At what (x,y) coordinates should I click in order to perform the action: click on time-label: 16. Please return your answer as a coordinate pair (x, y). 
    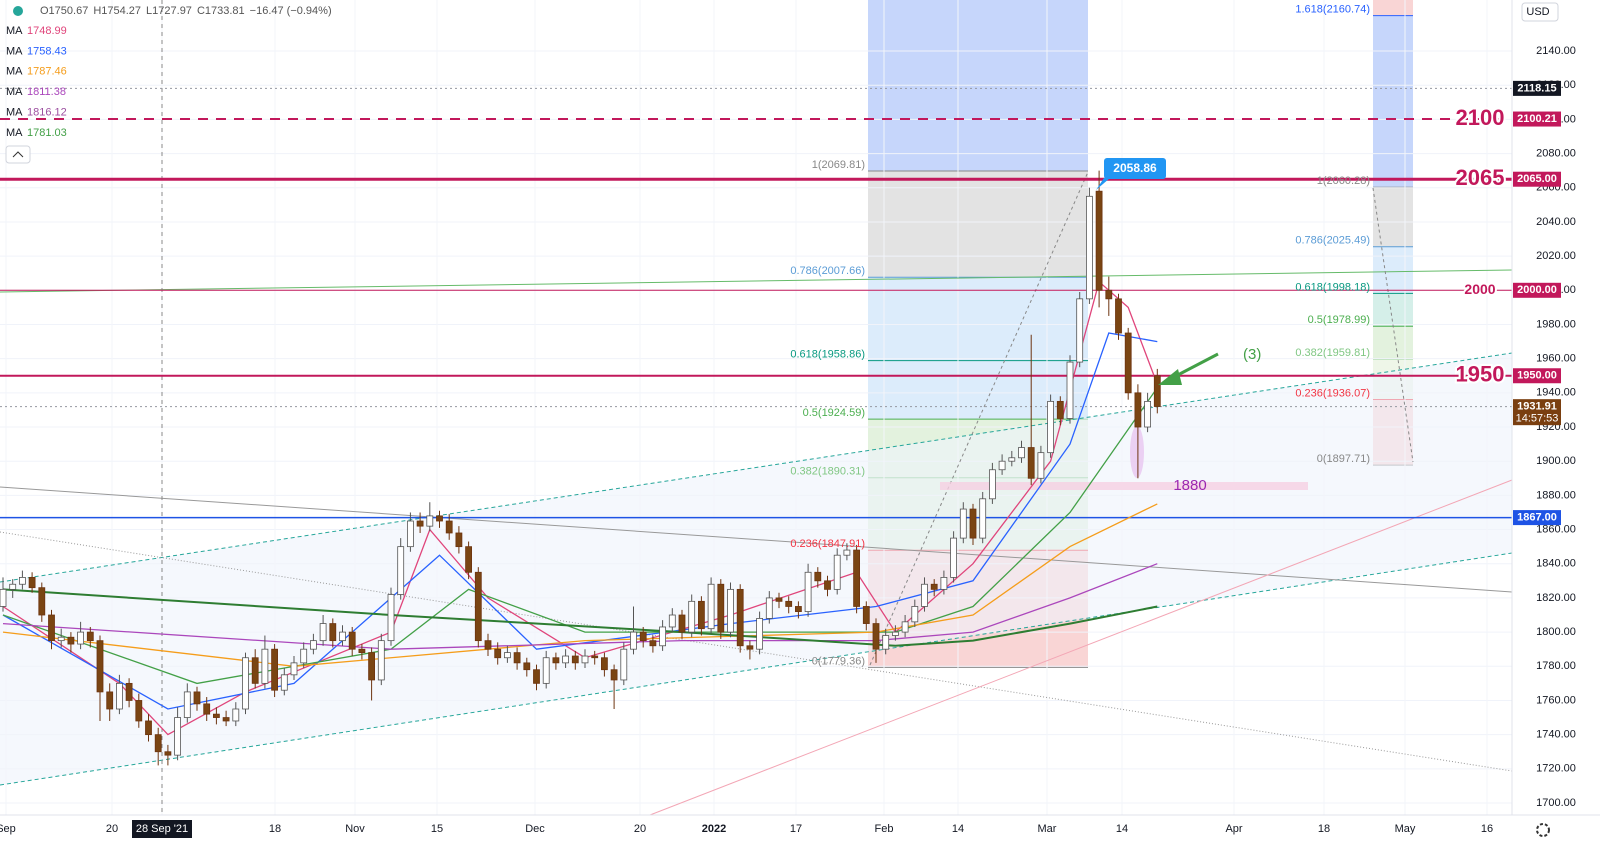
    Looking at the image, I should click on (1487, 829).